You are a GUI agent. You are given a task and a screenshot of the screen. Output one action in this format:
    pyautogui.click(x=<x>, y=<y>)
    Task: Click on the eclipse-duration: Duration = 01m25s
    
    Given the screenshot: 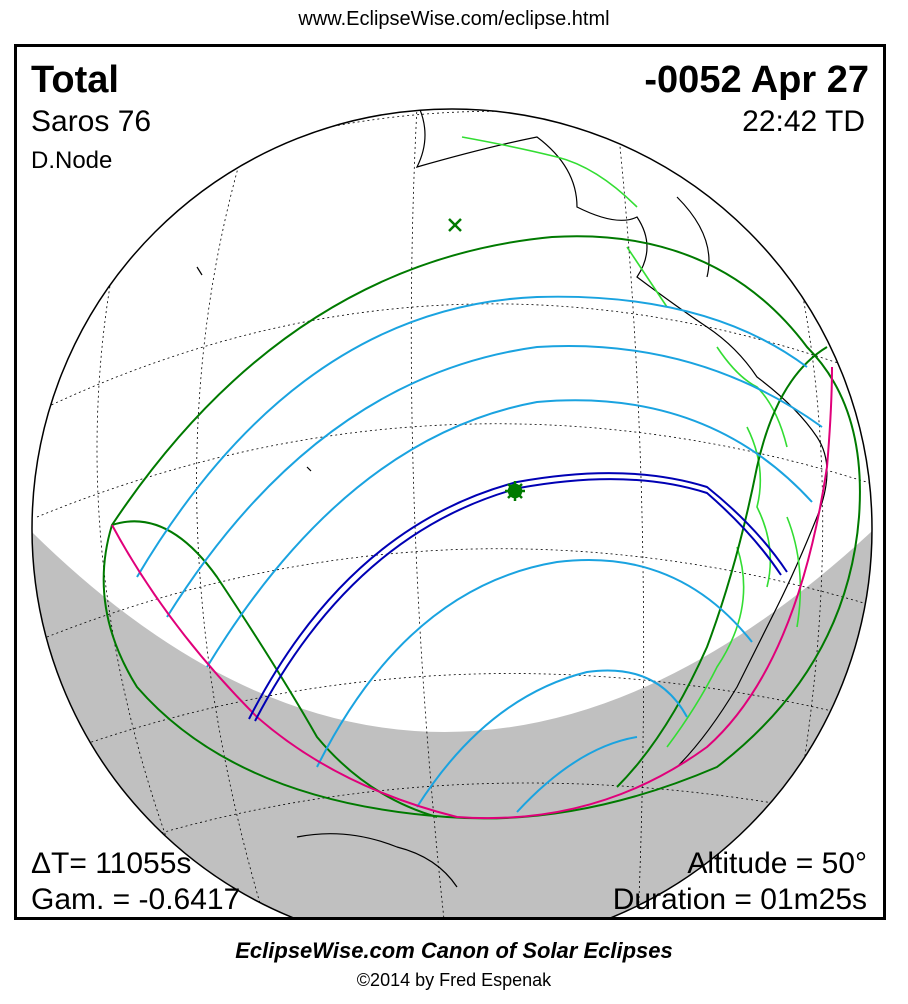 What is the action you would take?
    pyautogui.click(x=739, y=899)
    